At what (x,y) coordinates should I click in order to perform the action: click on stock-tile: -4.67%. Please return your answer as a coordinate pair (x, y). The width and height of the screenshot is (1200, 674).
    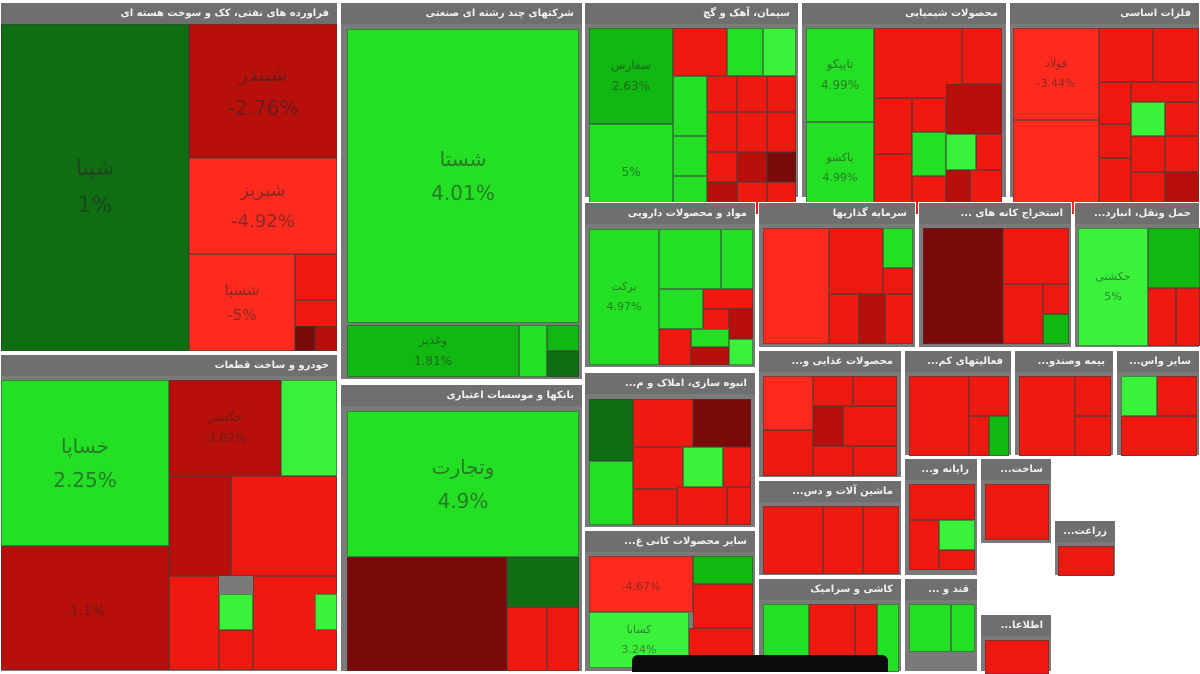
    Looking at the image, I should click on (641, 584).